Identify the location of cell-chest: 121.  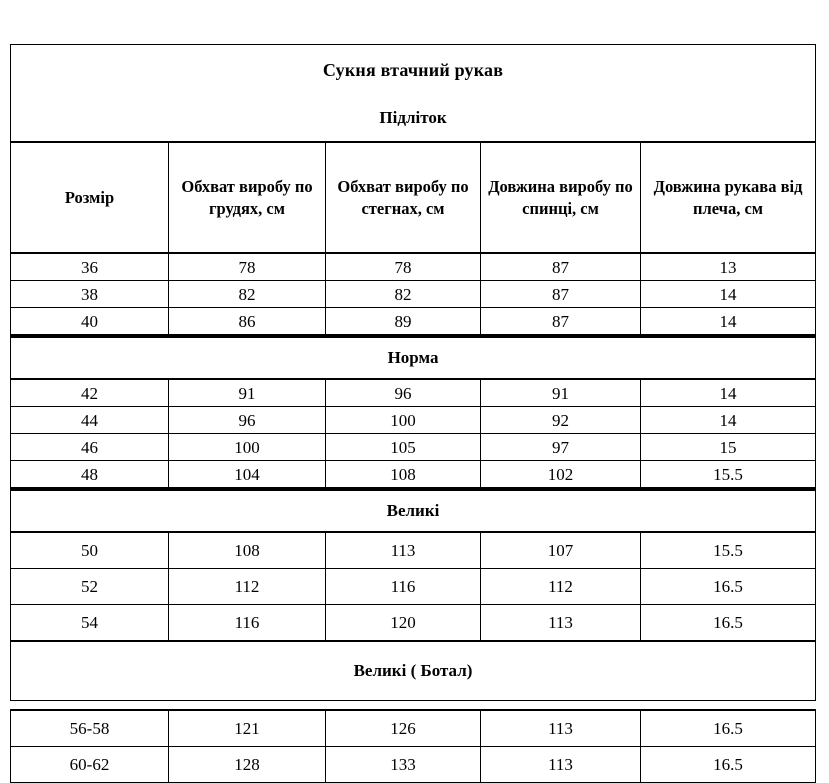
(247, 728).